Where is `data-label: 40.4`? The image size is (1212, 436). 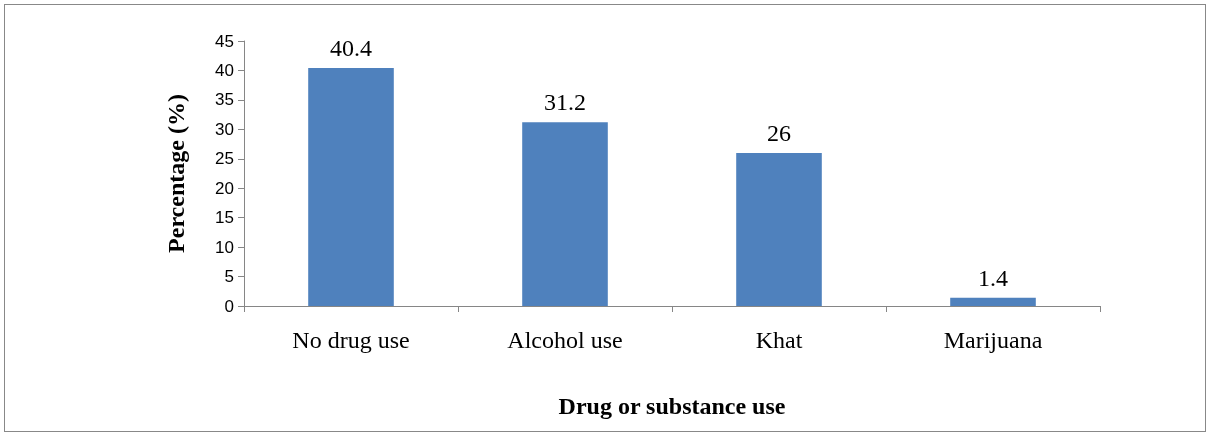
data-label: 40.4 is located at coordinates (351, 48).